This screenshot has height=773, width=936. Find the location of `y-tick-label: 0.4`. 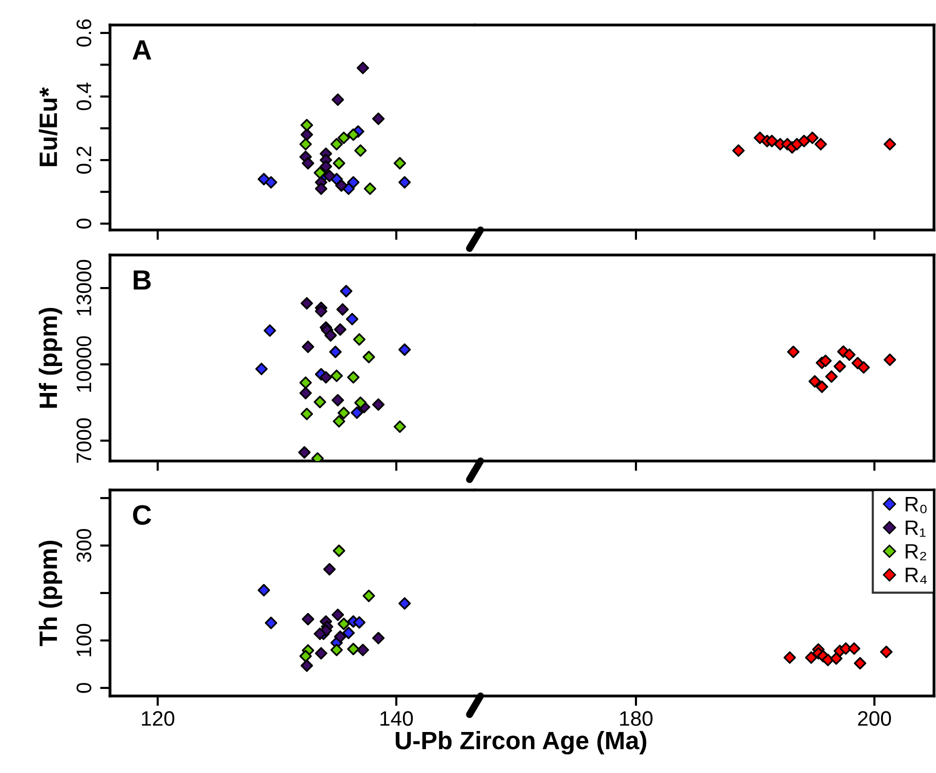

y-tick-label: 0.4 is located at coordinates (84, 96).